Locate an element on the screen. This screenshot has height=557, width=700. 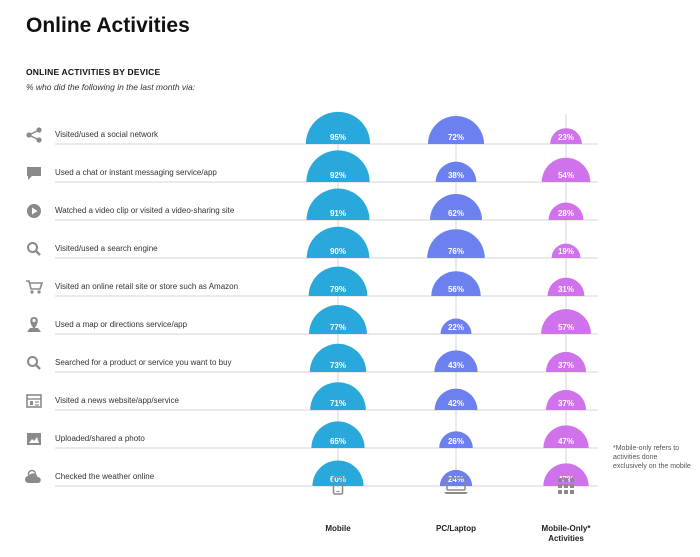
row-label: Used a map or directions service/app is located at coordinates (121, 324).